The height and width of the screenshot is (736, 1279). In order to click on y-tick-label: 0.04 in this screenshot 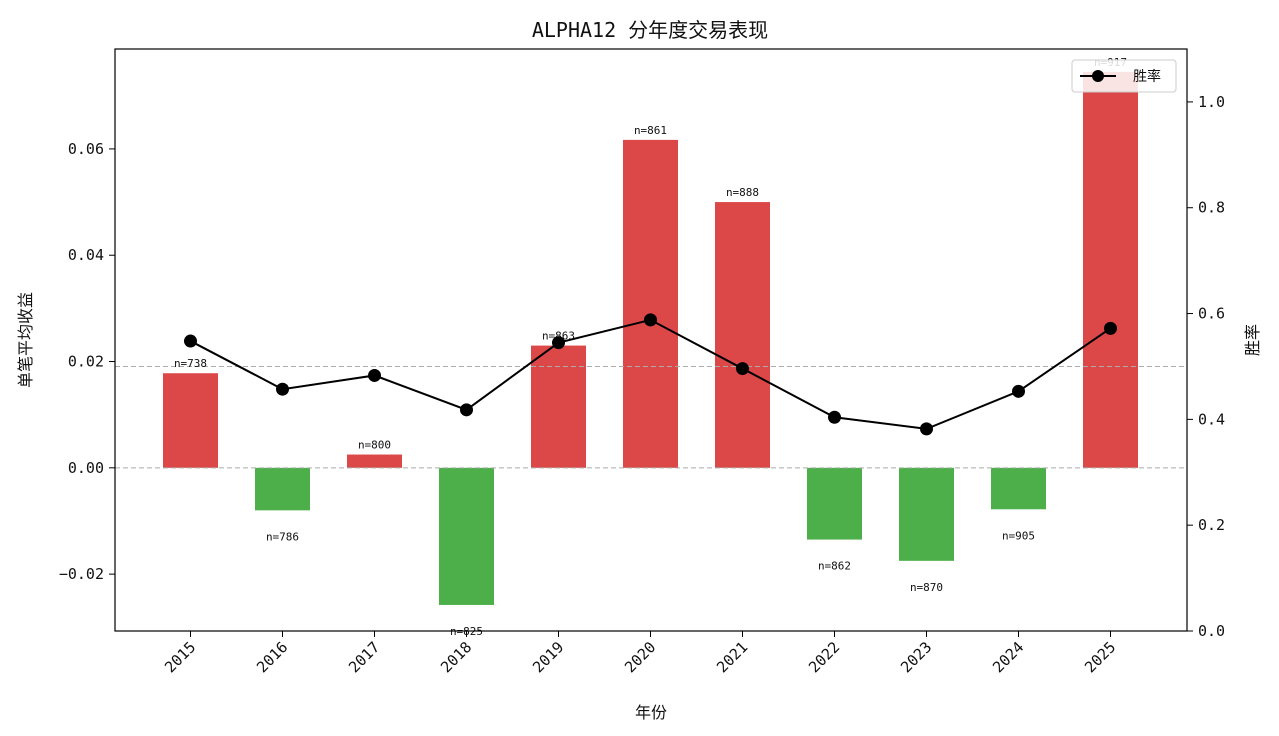, I will do `click(86, 255)`.